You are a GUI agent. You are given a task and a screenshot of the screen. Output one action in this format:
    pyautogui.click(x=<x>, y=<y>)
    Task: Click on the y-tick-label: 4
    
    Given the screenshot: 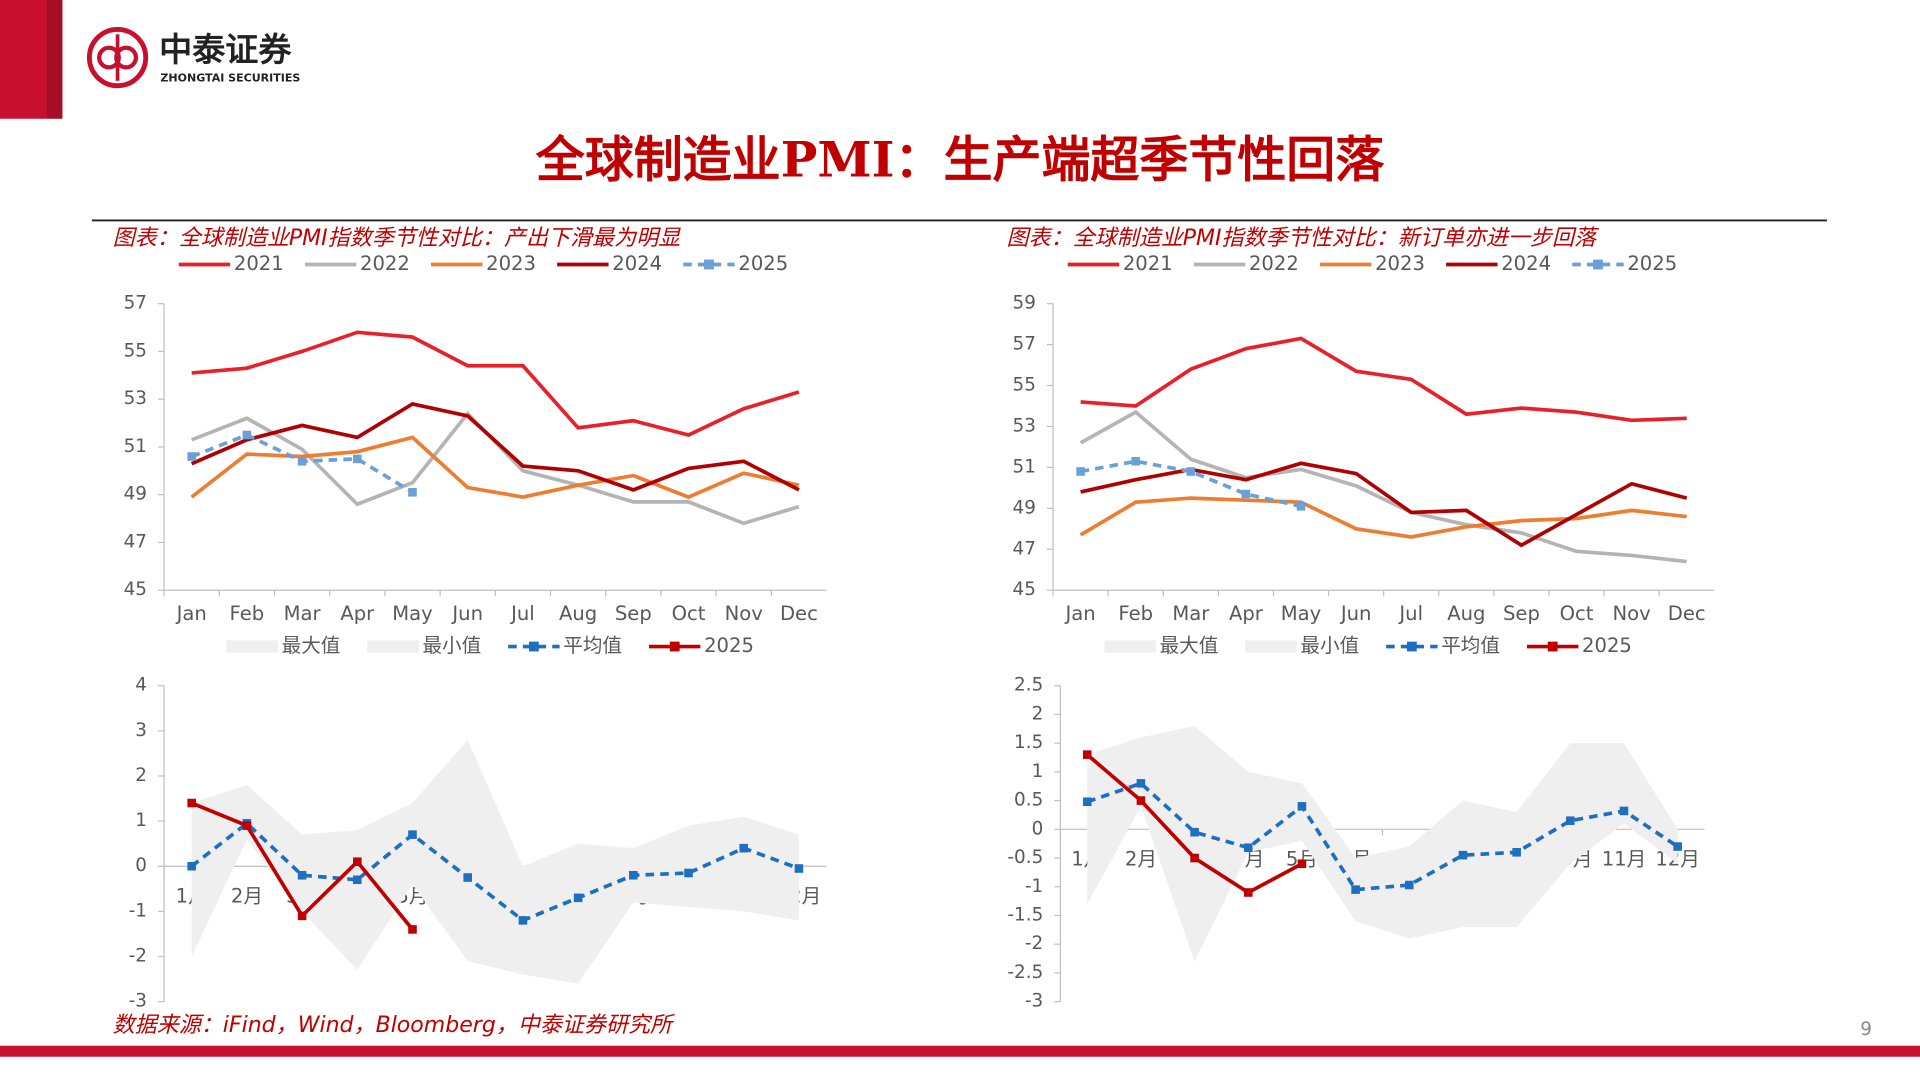 What is the action you would take?
    pyautogui.click(x=141, y=685)
    